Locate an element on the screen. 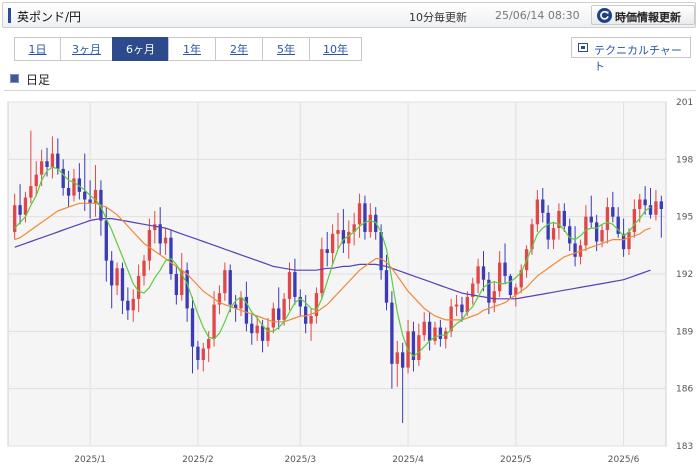  x-tick-label: 2025/4 is located at coordinates (408, 460).